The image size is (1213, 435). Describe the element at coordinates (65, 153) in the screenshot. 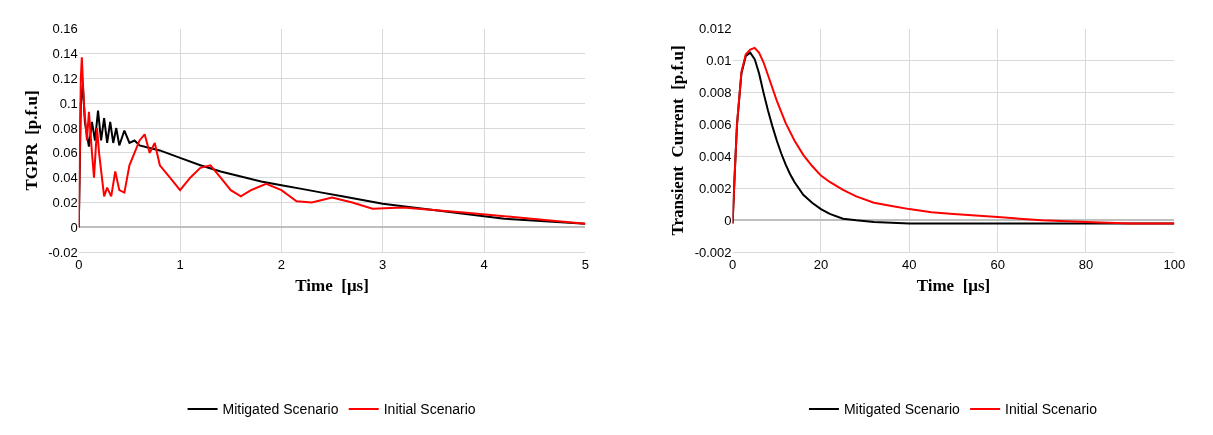

I see `y-tick-label: 0.06` at that location.